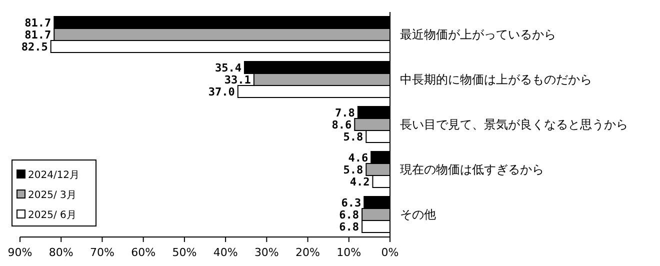 The image size is (660, 266). What do you see at coordinates (20, 252) in the screenshot?
I see `x-tick-label: 90%` at bounding box center [20, 252].